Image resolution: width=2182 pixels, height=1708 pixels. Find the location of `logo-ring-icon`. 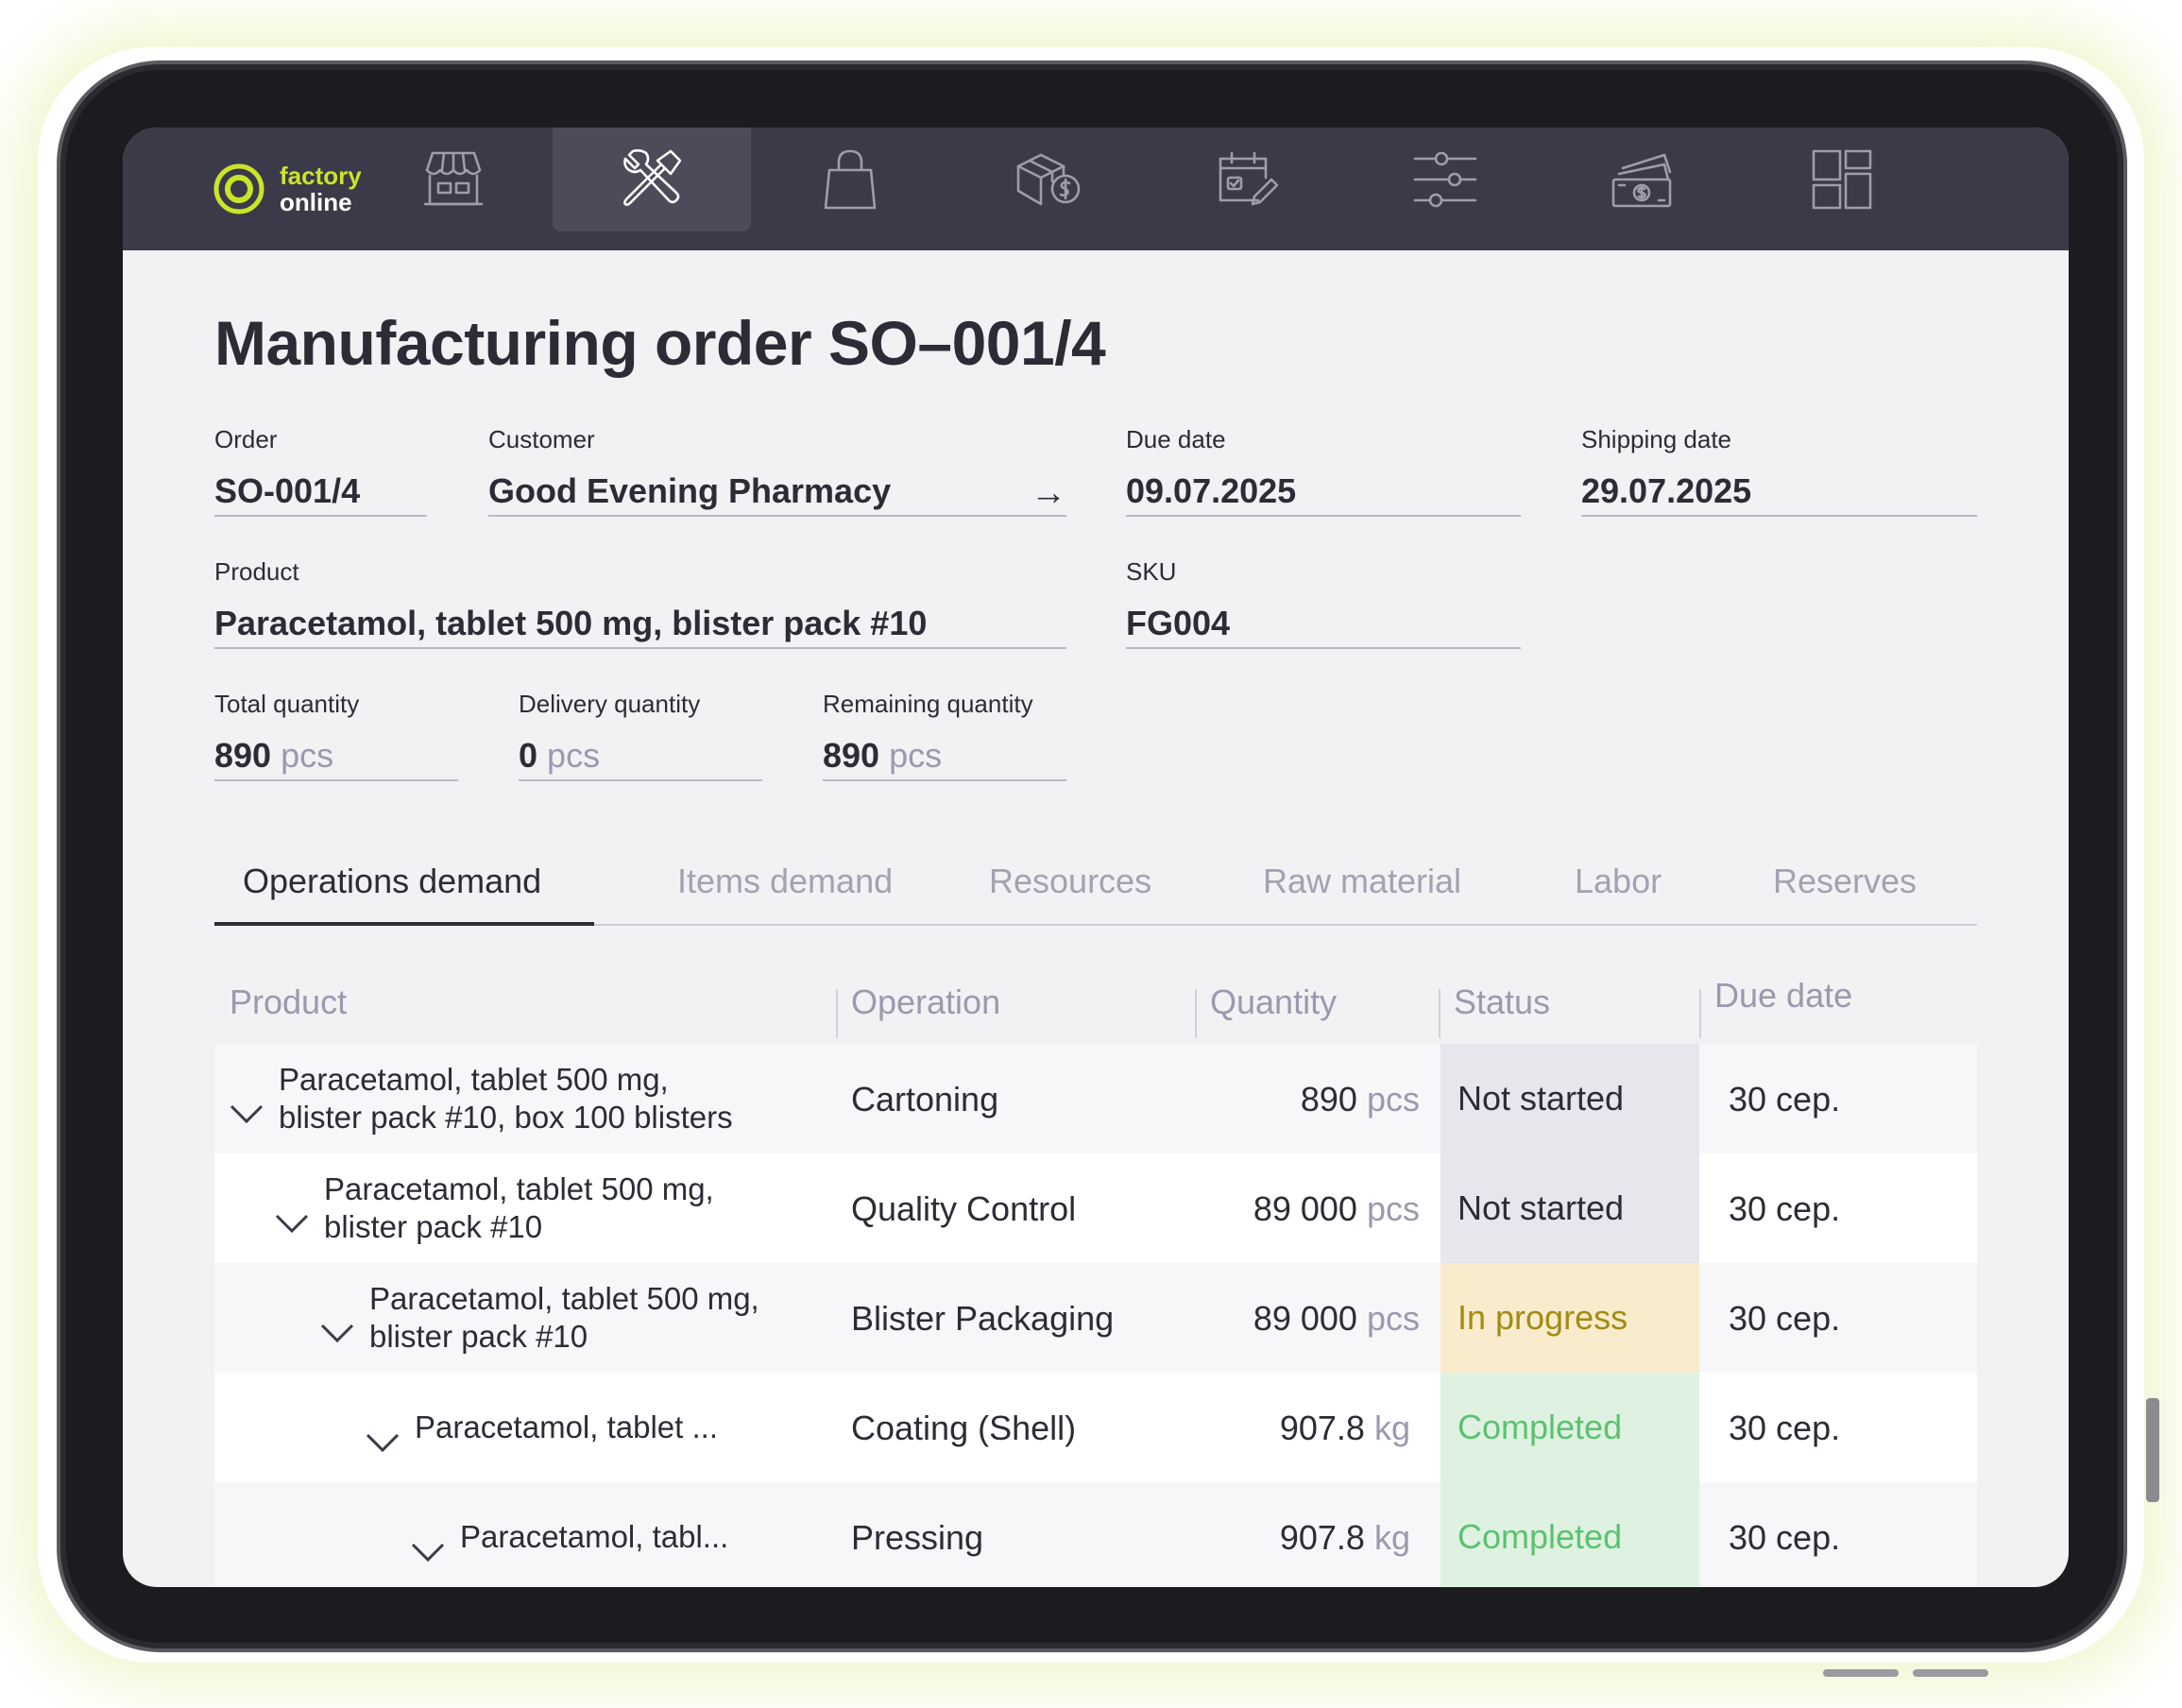

logo-ring-icon is located at coordinates (238, 188).